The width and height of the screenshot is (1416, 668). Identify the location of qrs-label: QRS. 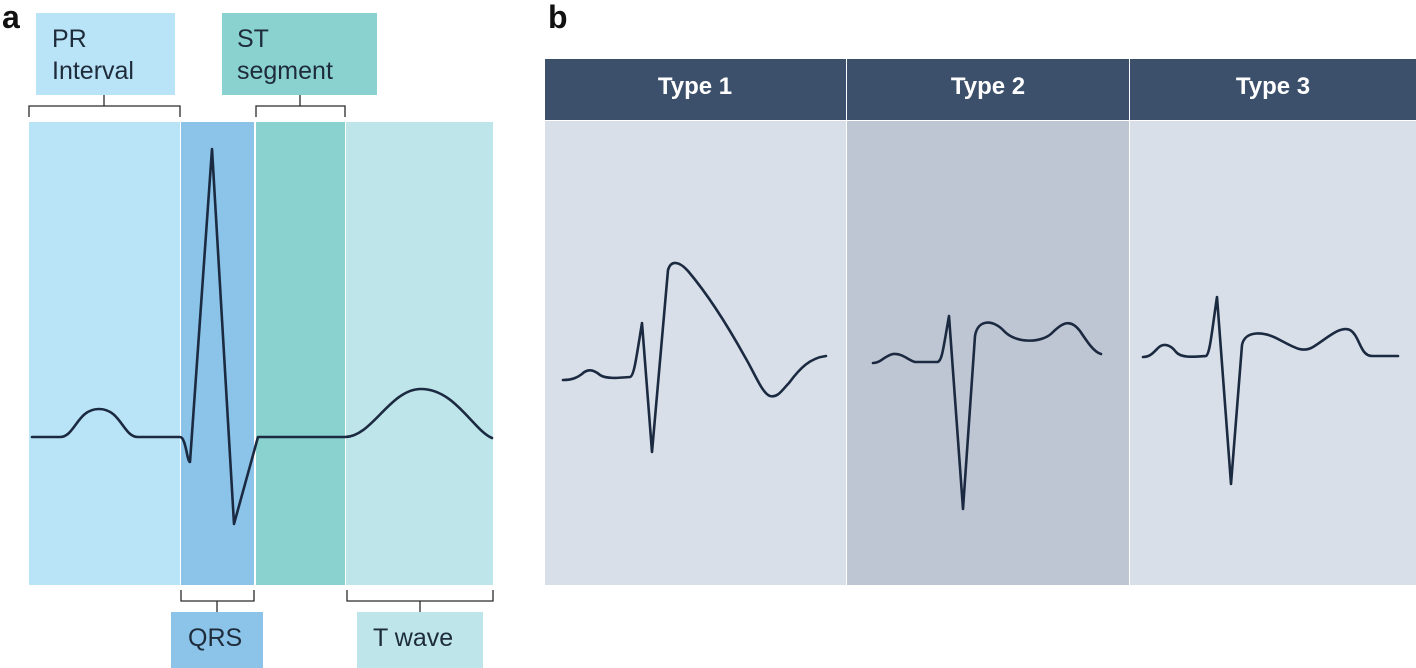
(215, 638).